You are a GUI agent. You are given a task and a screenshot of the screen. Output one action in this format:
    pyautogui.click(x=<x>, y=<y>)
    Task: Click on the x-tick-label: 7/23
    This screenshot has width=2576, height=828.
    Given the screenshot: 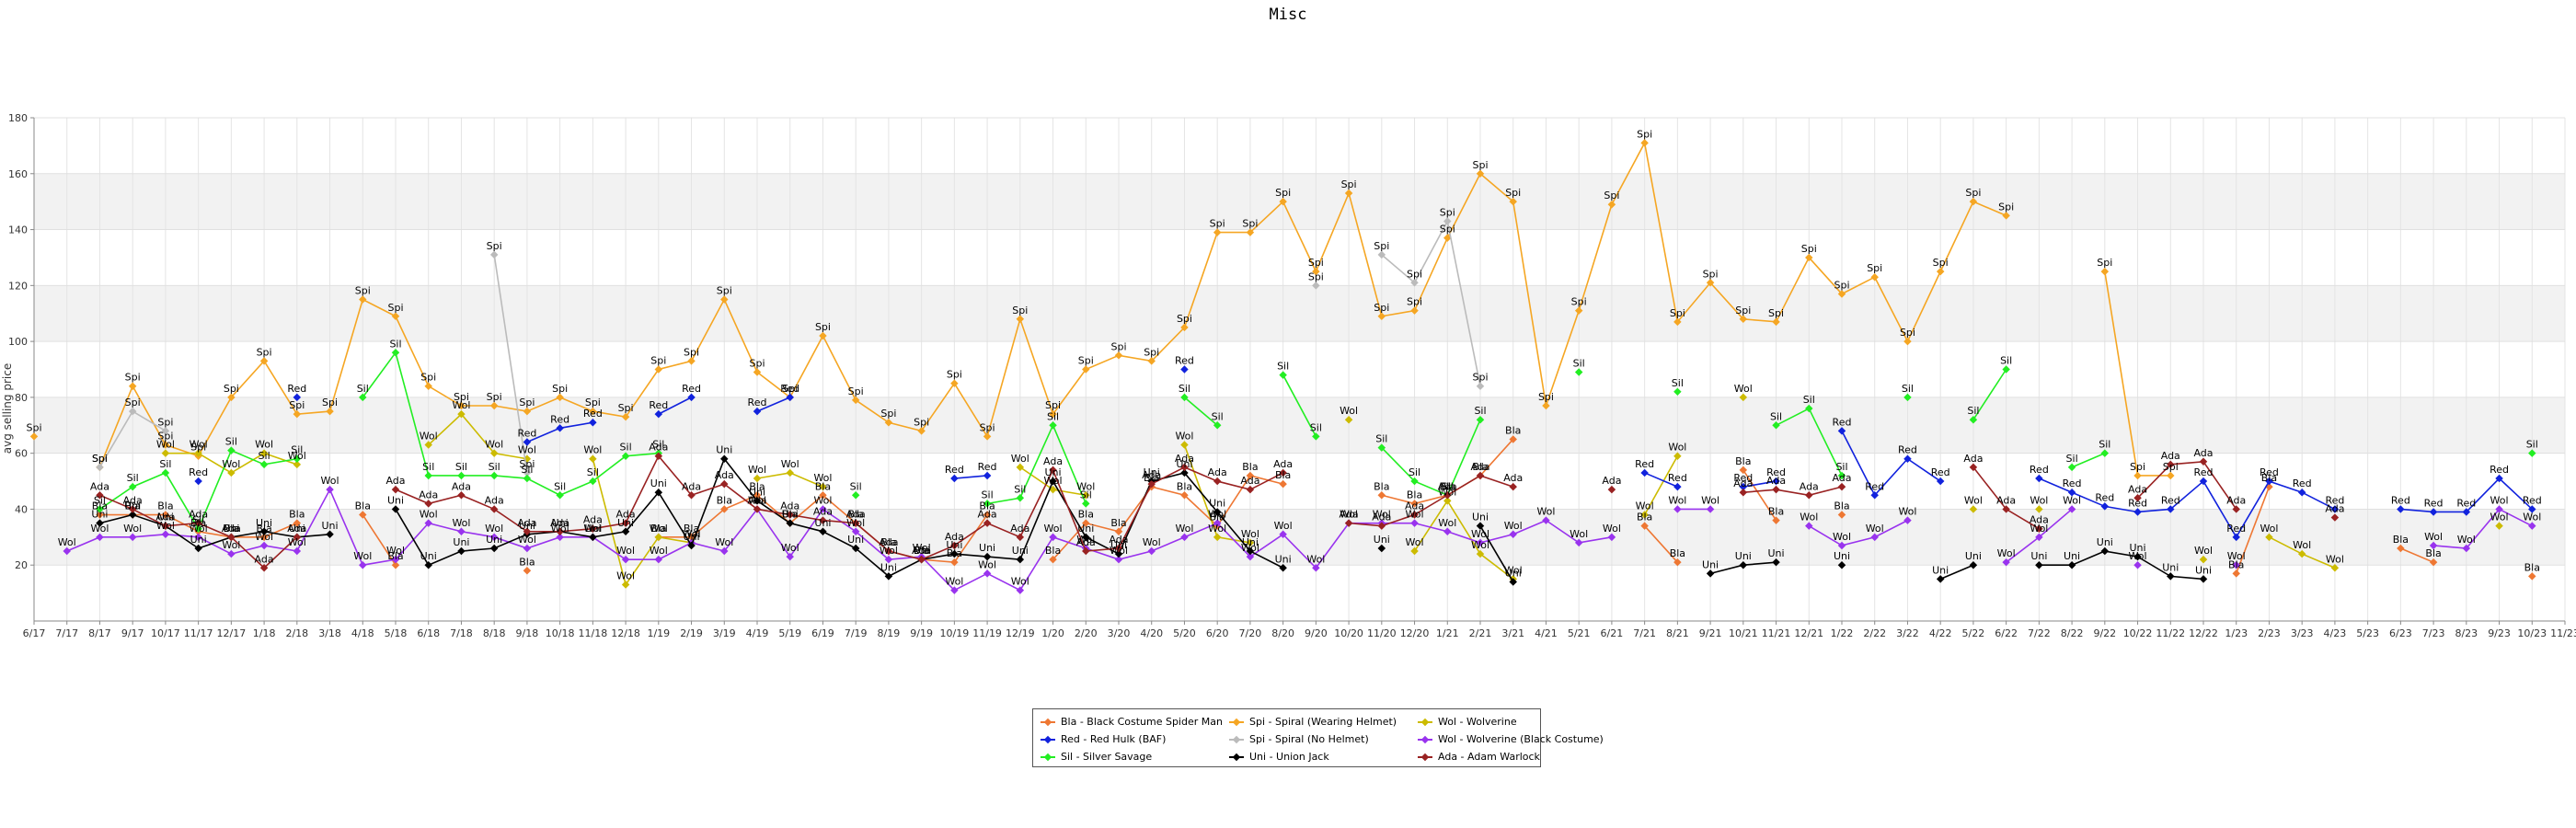 What is the action you would take?
    pyautogui.click(x=2433, y=633)
    